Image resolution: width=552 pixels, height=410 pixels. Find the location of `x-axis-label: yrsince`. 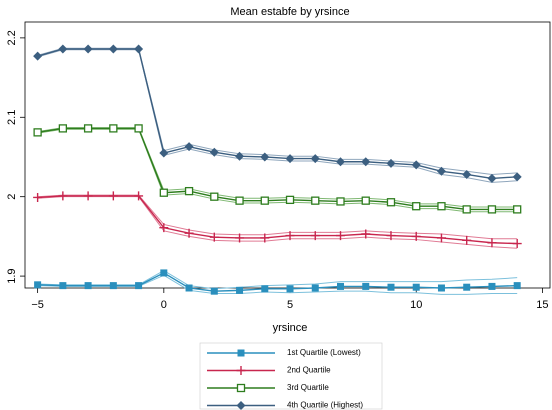

x-axis-label: yrsince is located at coordinates (290, 328).